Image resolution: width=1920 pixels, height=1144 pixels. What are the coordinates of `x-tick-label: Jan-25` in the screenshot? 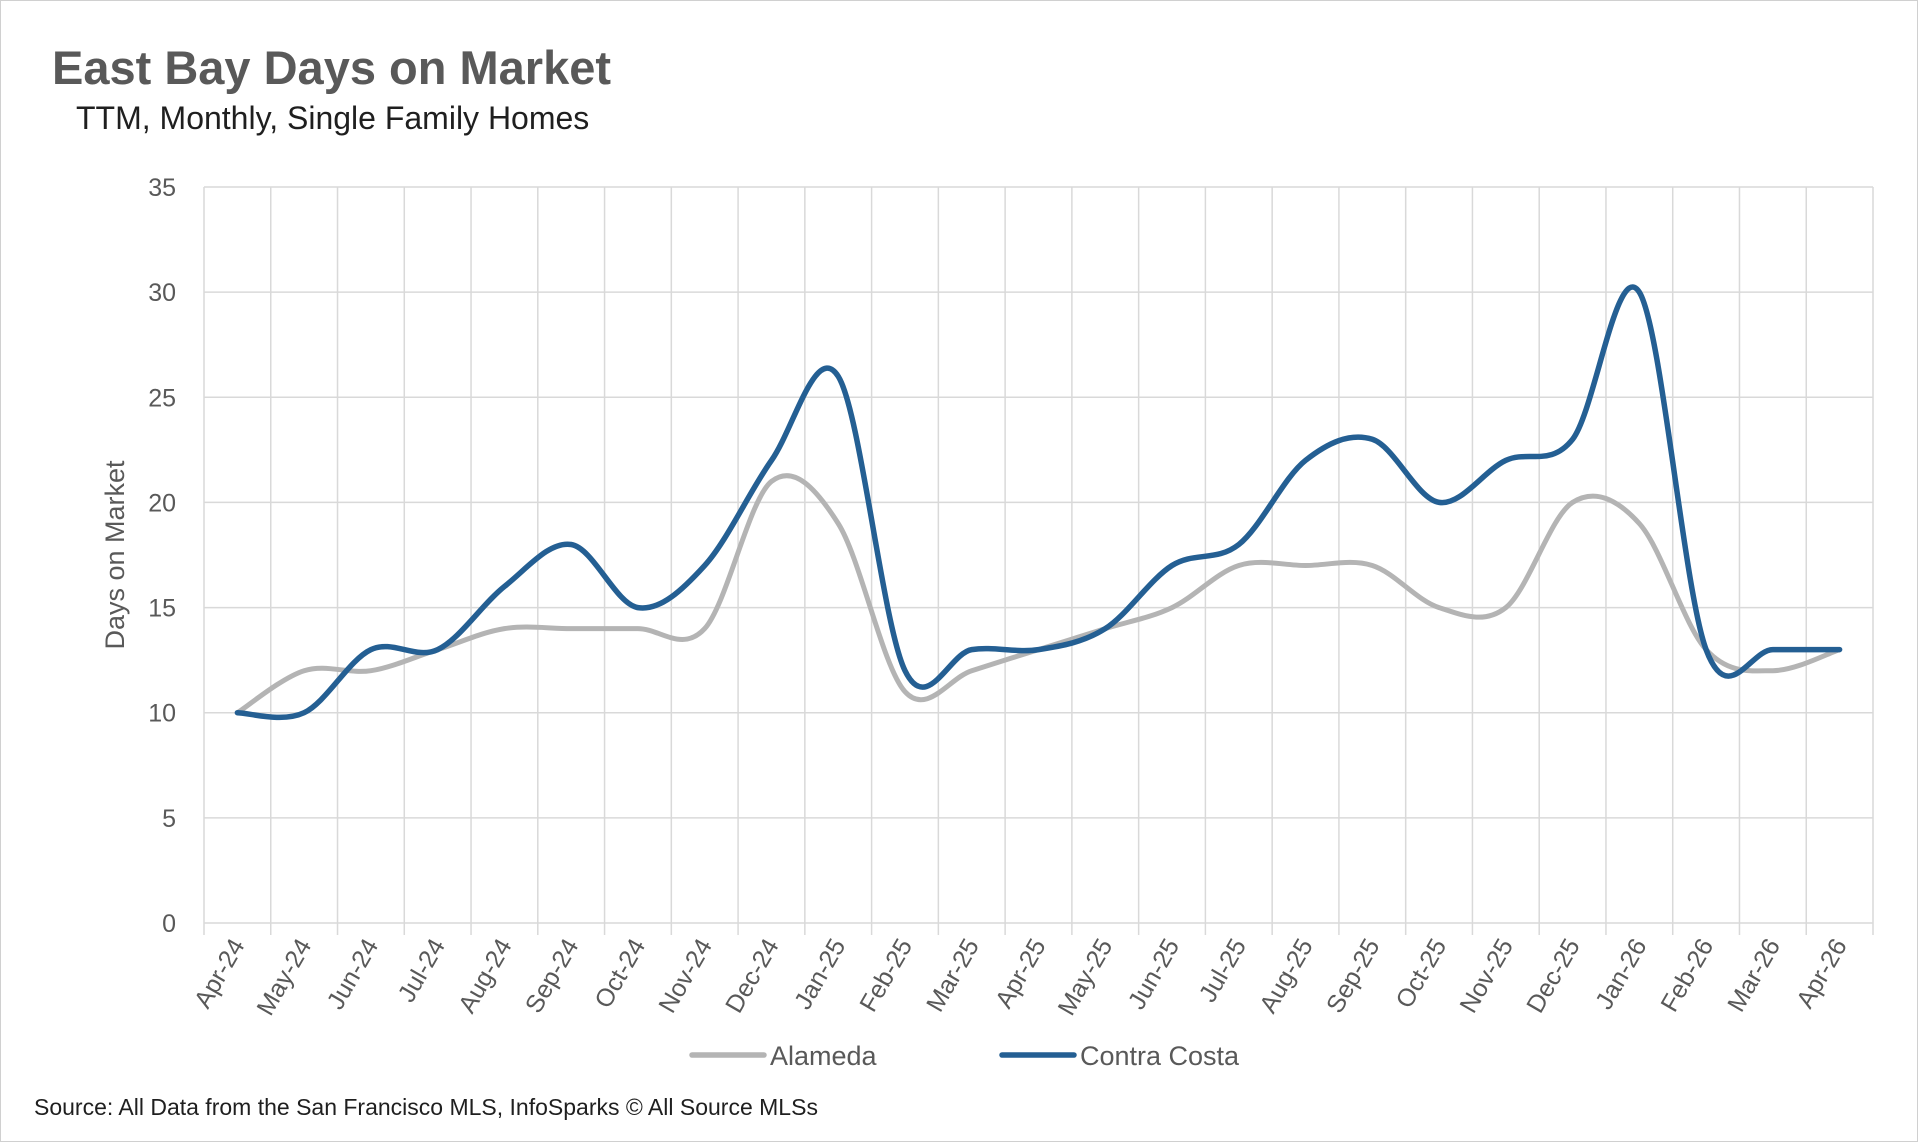 It's located at (820, 974).